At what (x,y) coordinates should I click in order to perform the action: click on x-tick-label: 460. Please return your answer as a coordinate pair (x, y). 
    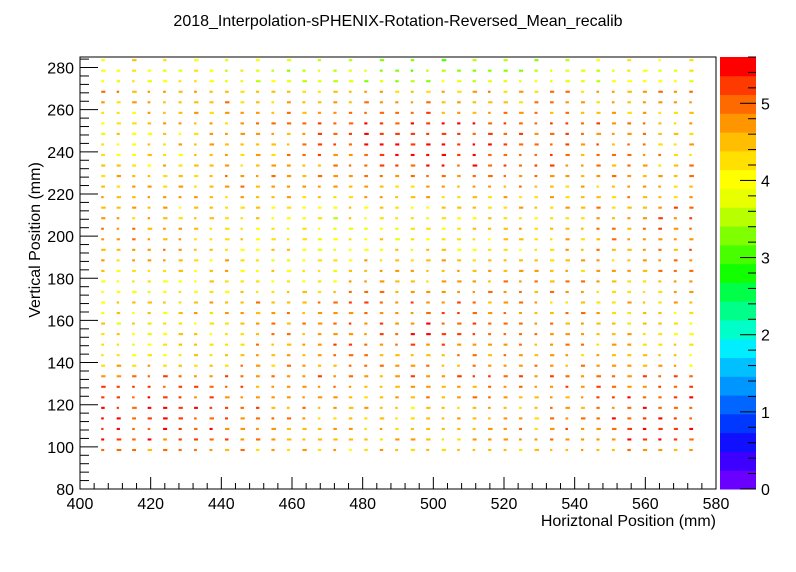
    Looking at the image, I should click on (292, 504).